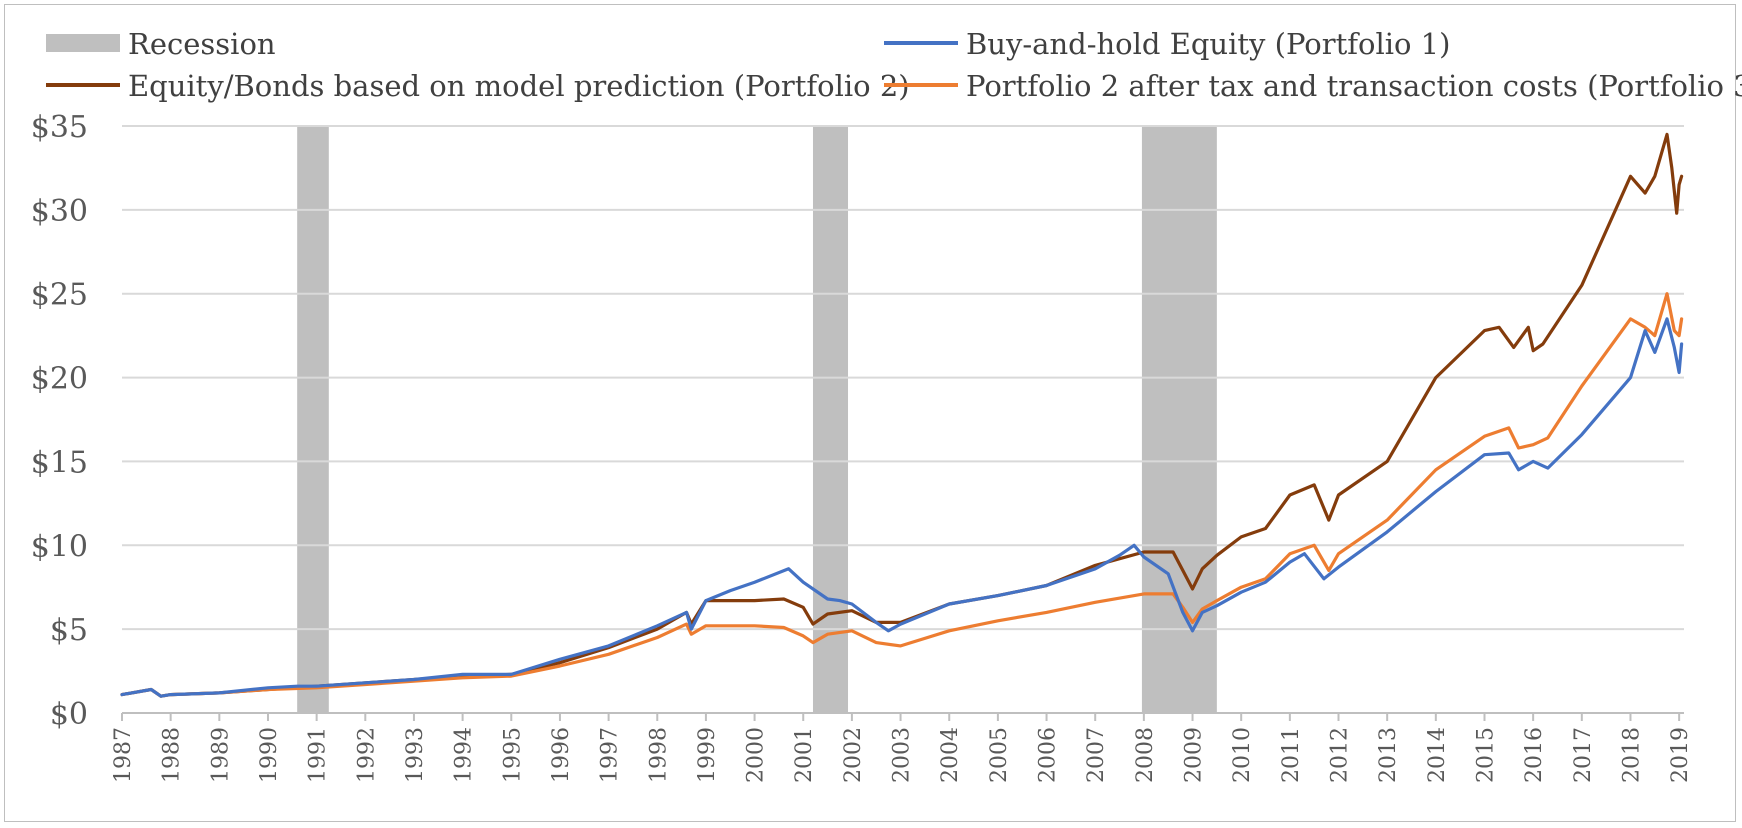  Describe the element at coordinates (1534, 755) in the screenshot. I see `x-tick-label: 2016` at that location.